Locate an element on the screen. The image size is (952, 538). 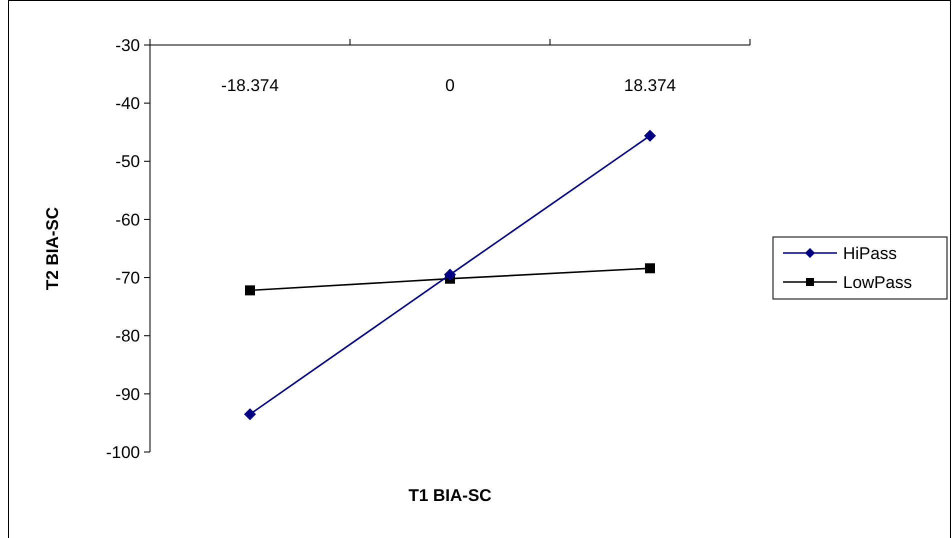
y-tick-label: -50 is located at coordinates (127, 162).